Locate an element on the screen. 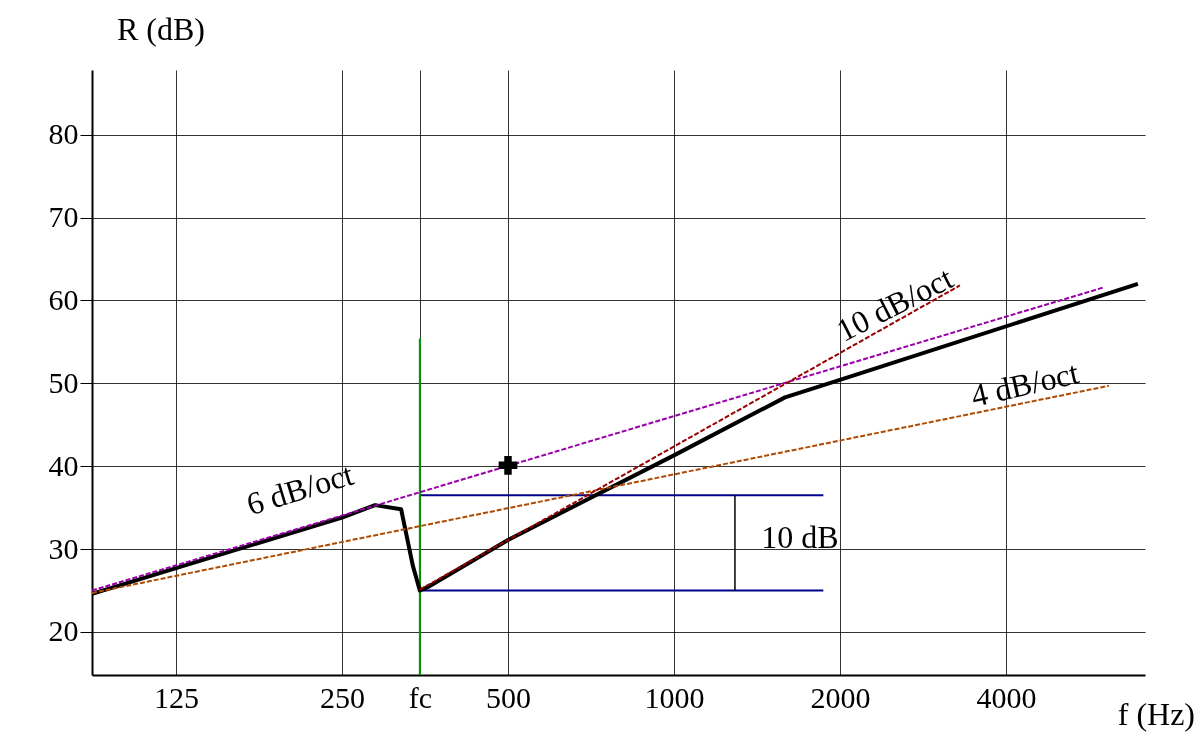 This screenshot has width=1196, height=739. y-tick-label: 30 is located at coordinates (63, 548).